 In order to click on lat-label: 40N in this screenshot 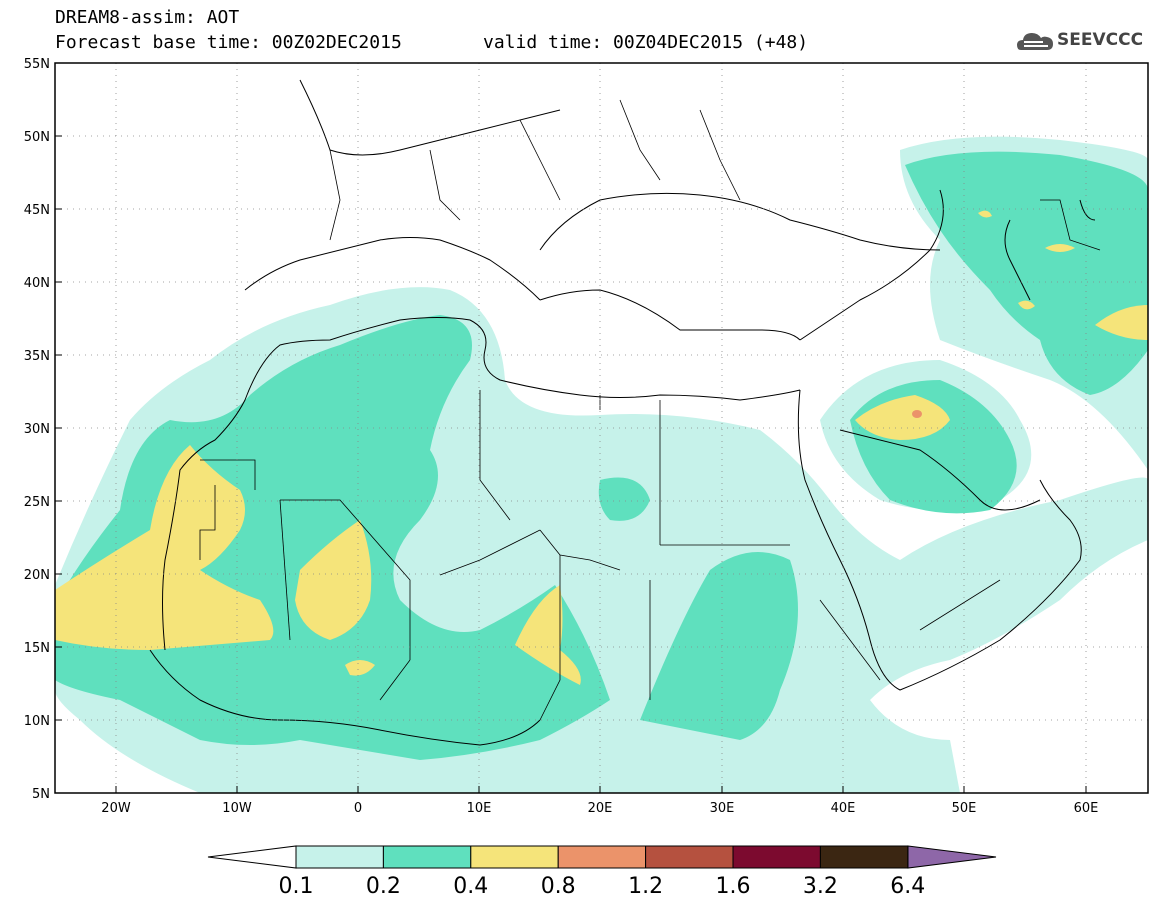, I will do `click(37, 283)`.